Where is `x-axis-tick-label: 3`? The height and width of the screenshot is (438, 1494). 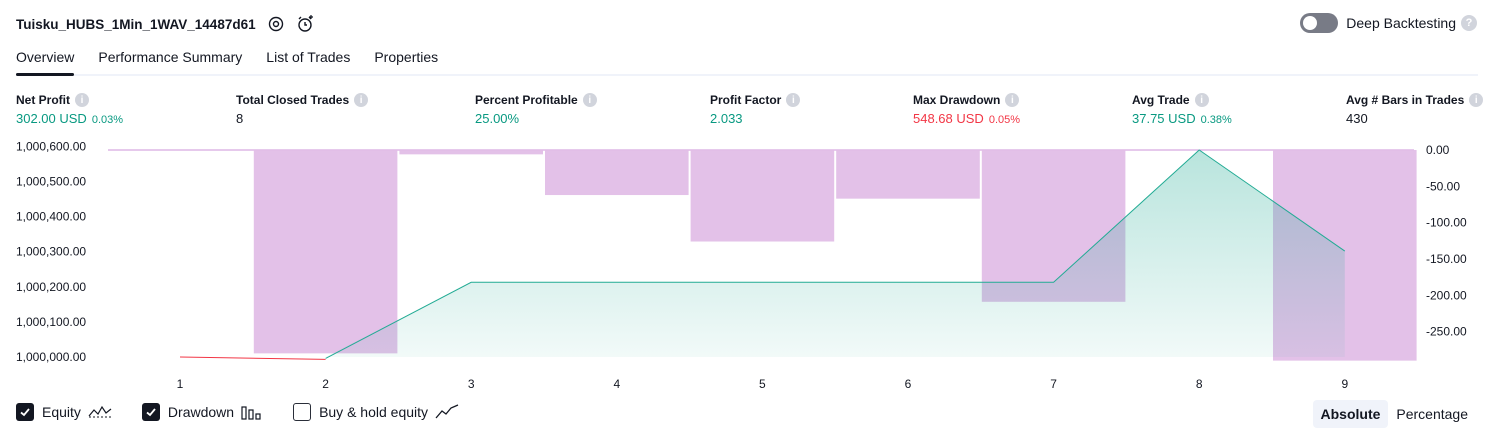
x-axis-tick-label: 3 is located at coordinates (471, 384).